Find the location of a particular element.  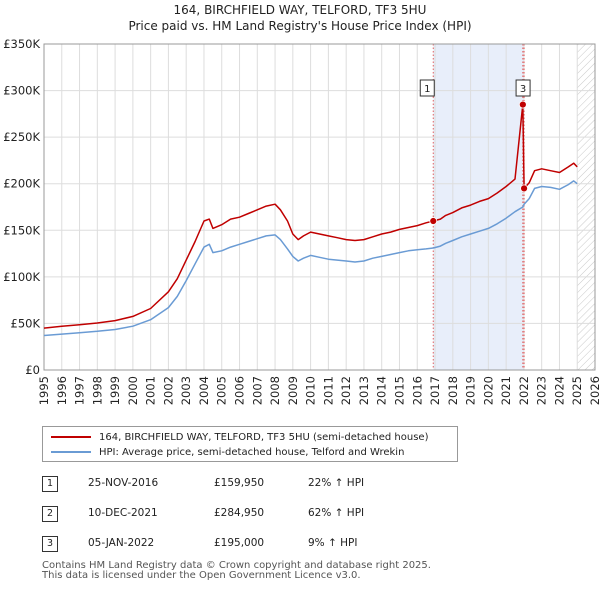

sale-badge: 1 is located at coordinates (50, 484).